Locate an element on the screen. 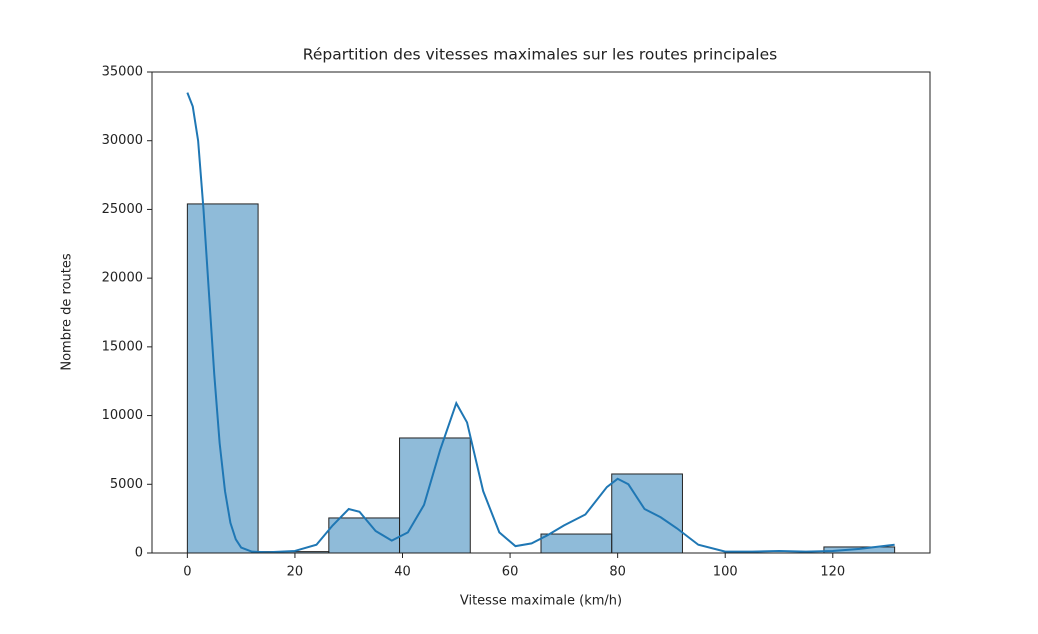  x-axis-label: Vitesse maximale (km/h) is located at coordinates (541, 601).